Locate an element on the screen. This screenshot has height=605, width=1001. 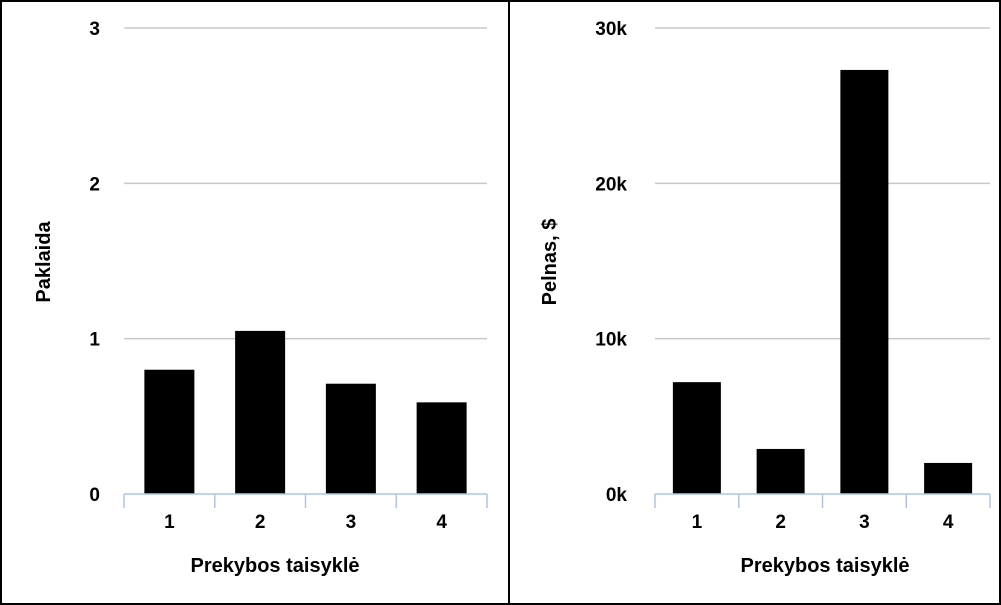
y-tick-label: 30k is located at coordinates (611, 29).